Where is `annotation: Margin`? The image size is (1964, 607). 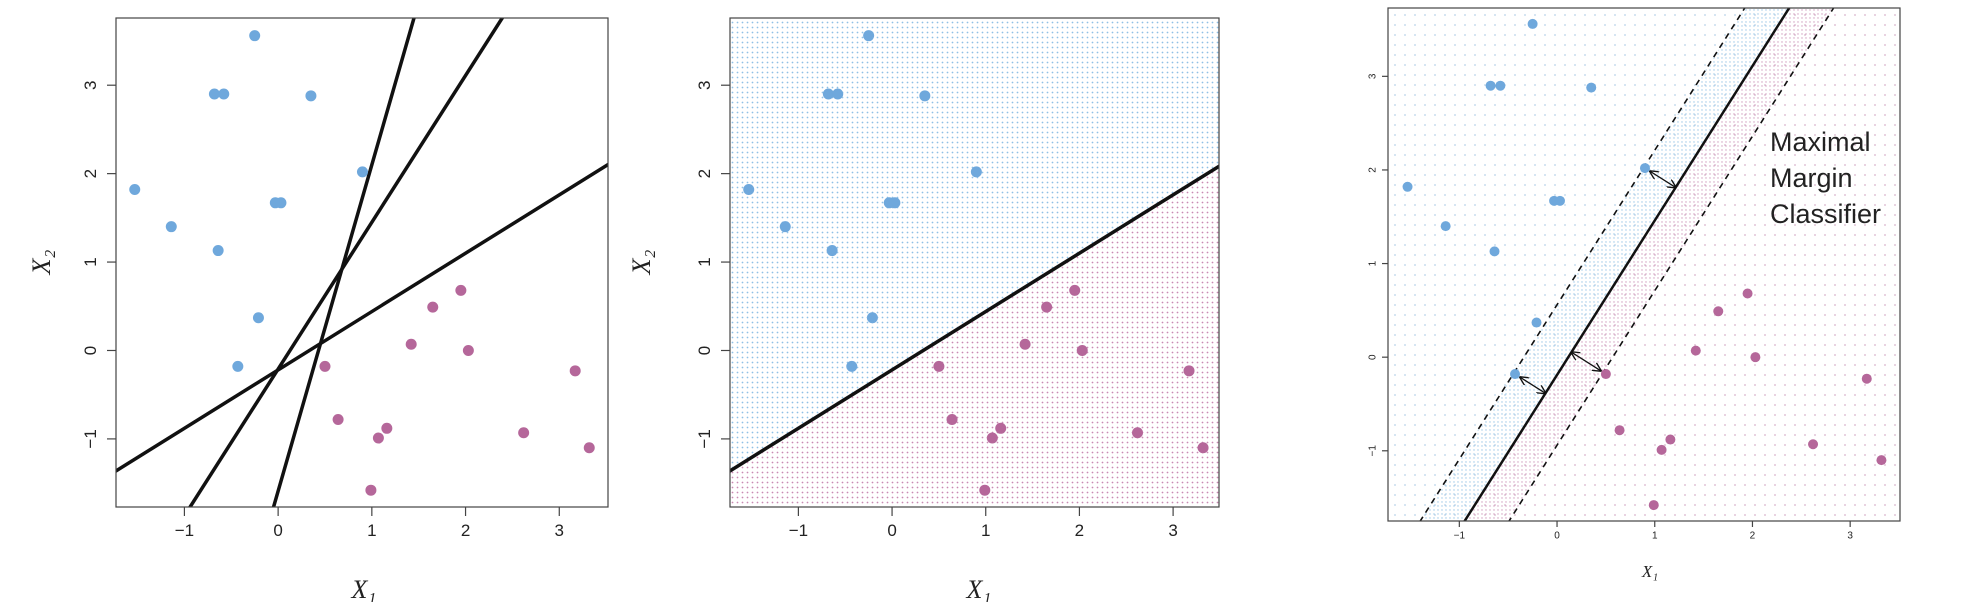 annotation: Margin is located at coordinates (1811, 178).